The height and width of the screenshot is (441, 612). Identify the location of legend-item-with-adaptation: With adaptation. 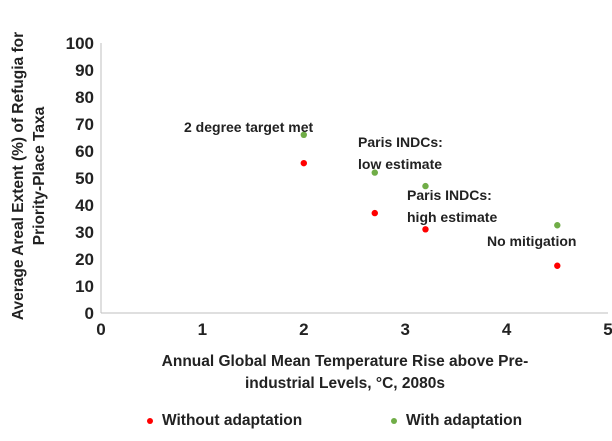
(456, 421).